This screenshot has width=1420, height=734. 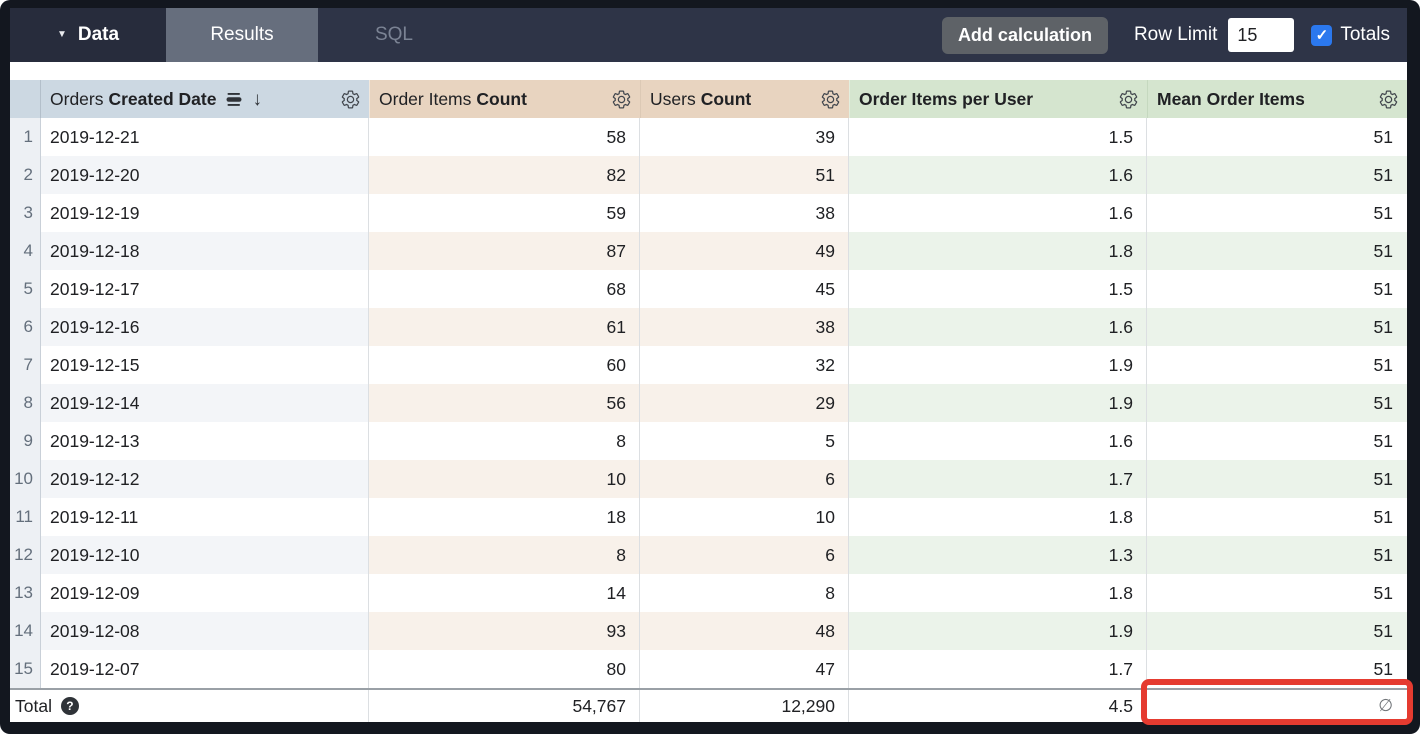 What do you see at coordinates (504, 289) in the screenshot?
I see `cell-order-items-count: 68` at bounding box center [504, 289].